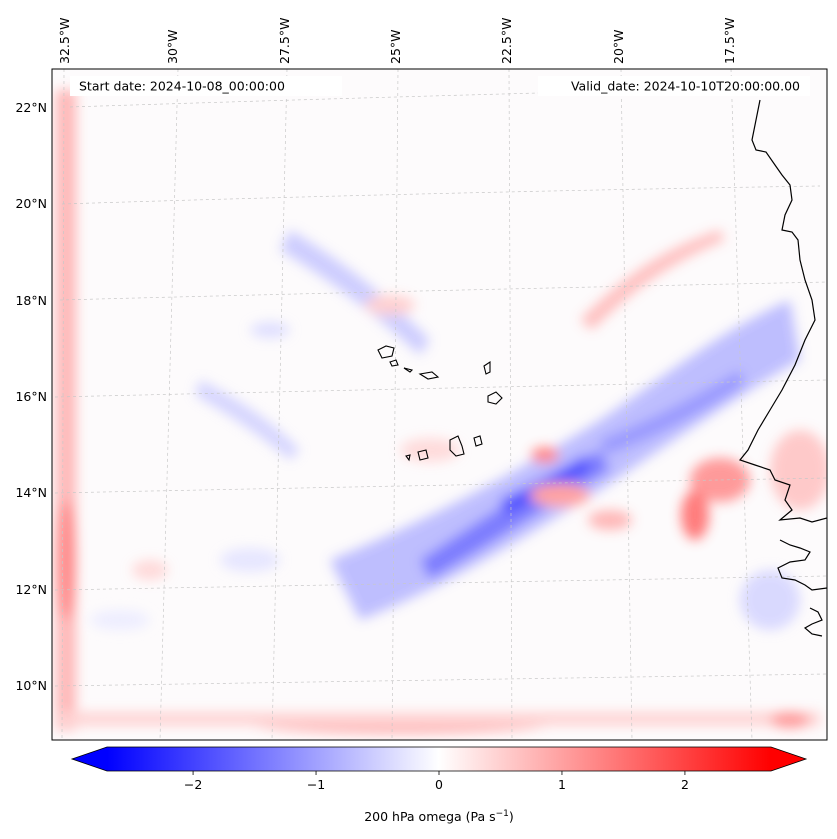 Image resolution: width=837 pixels, height=839 pixels. I want to click on coastline, so click(782, 368).